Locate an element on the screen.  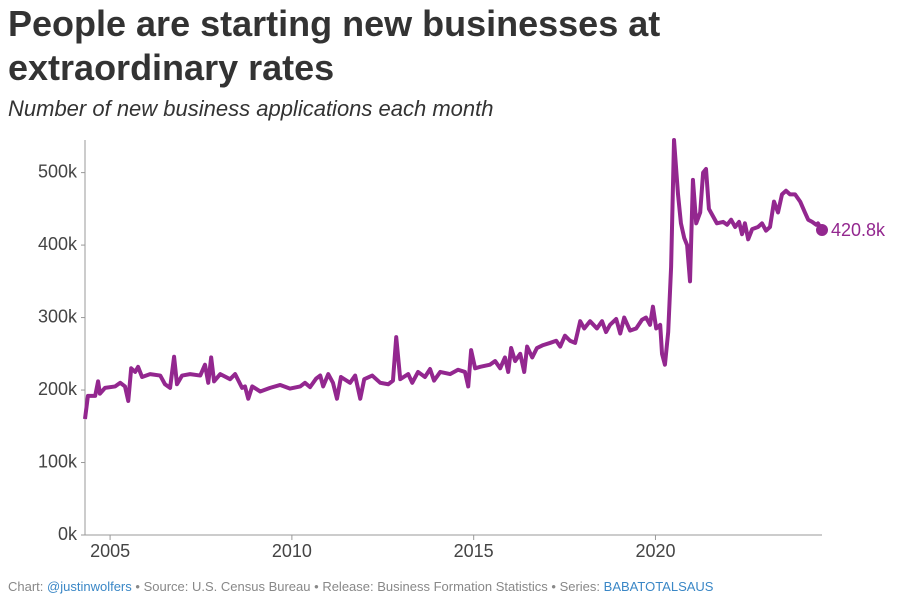
x-tick-label: 2020 is located at coordinates (655, 551).